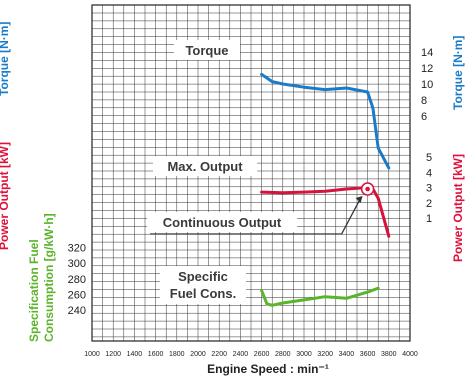  Describe the element at coordinates (203, 276) in the screenshot. I see `fuel-annotation-line1: Specific` at that location.